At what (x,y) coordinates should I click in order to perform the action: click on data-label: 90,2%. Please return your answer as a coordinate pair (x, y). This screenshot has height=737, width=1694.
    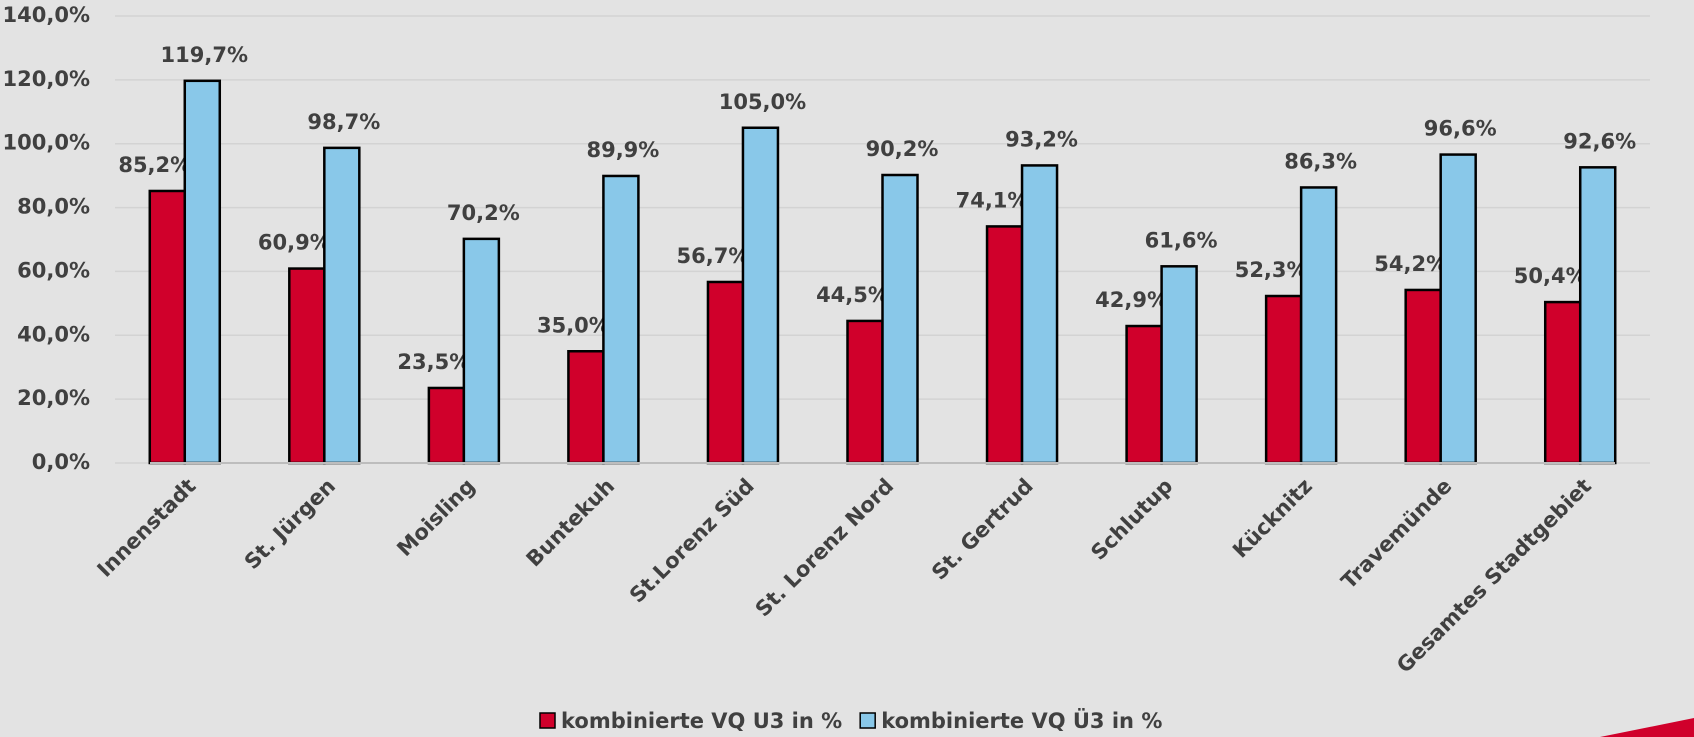
    Looking at the image, I should click on (902, 149).